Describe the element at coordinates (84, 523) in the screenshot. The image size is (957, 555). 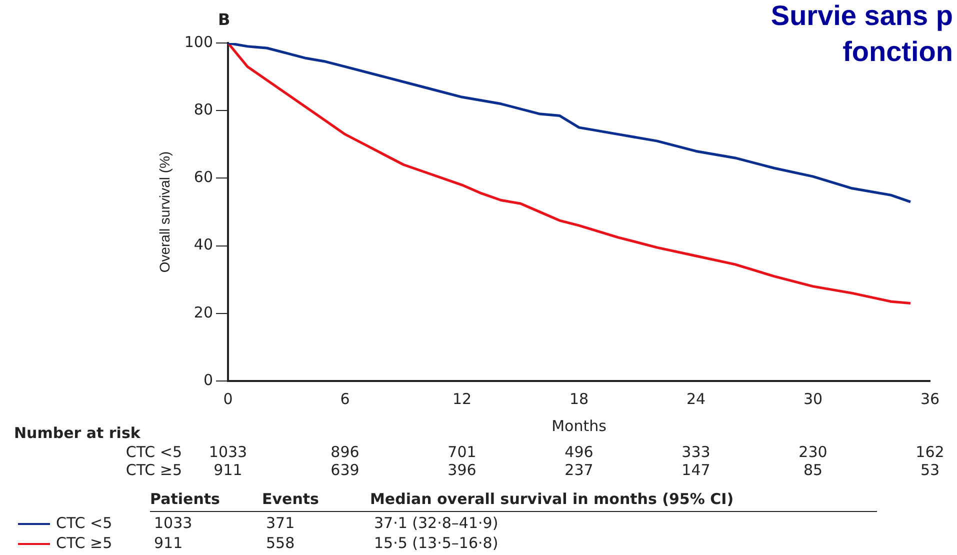
I see `legend-label: CTC <5` at that location.